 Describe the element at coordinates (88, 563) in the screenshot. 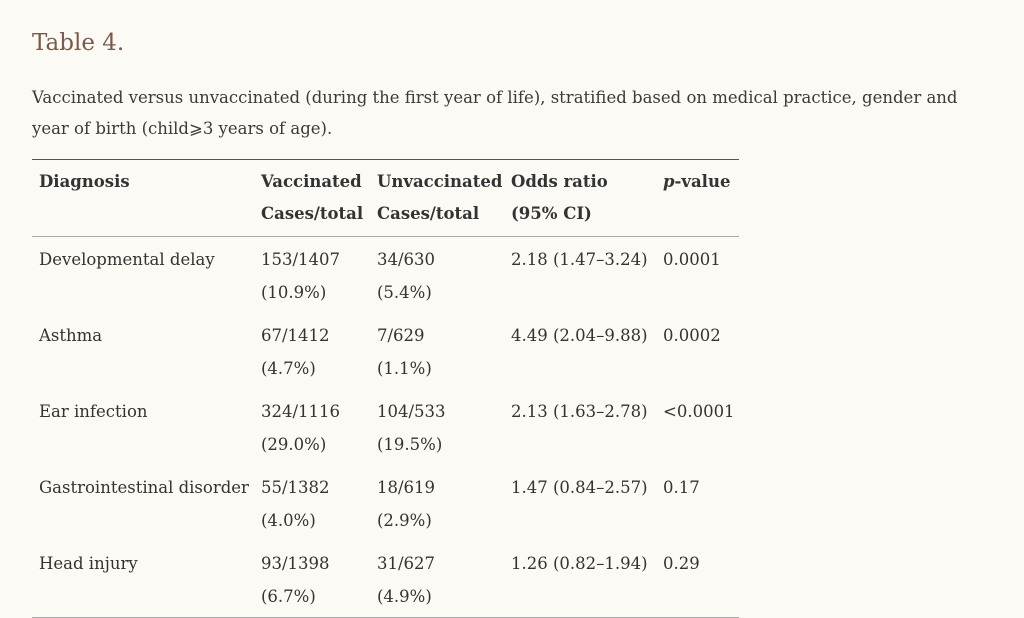

I see `cell-diagnosis: Head injury` at that location.